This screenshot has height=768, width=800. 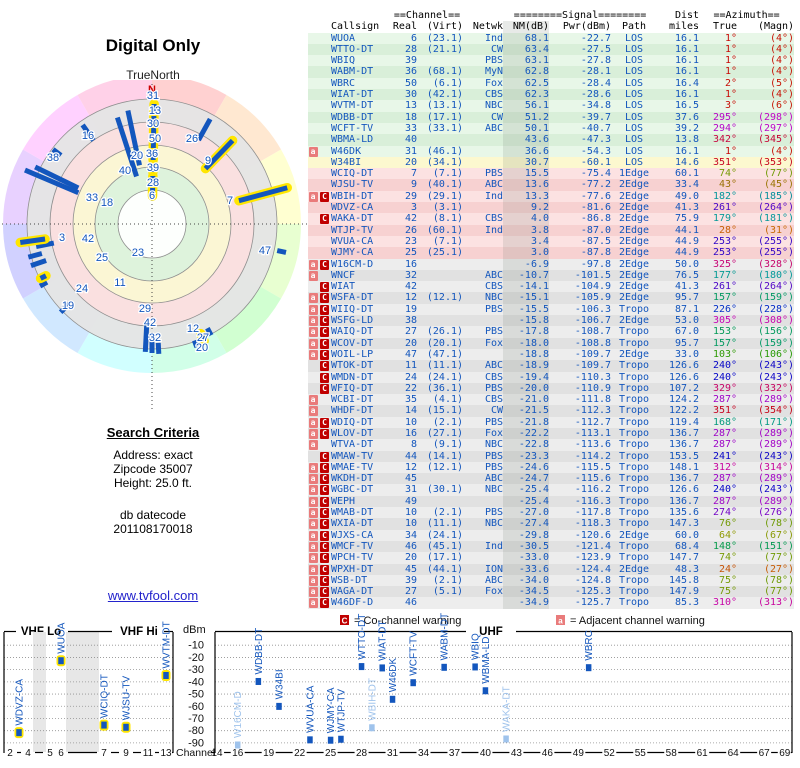 I want to click on callsign-cell: W46DF-D, so click(x=352, y=603).